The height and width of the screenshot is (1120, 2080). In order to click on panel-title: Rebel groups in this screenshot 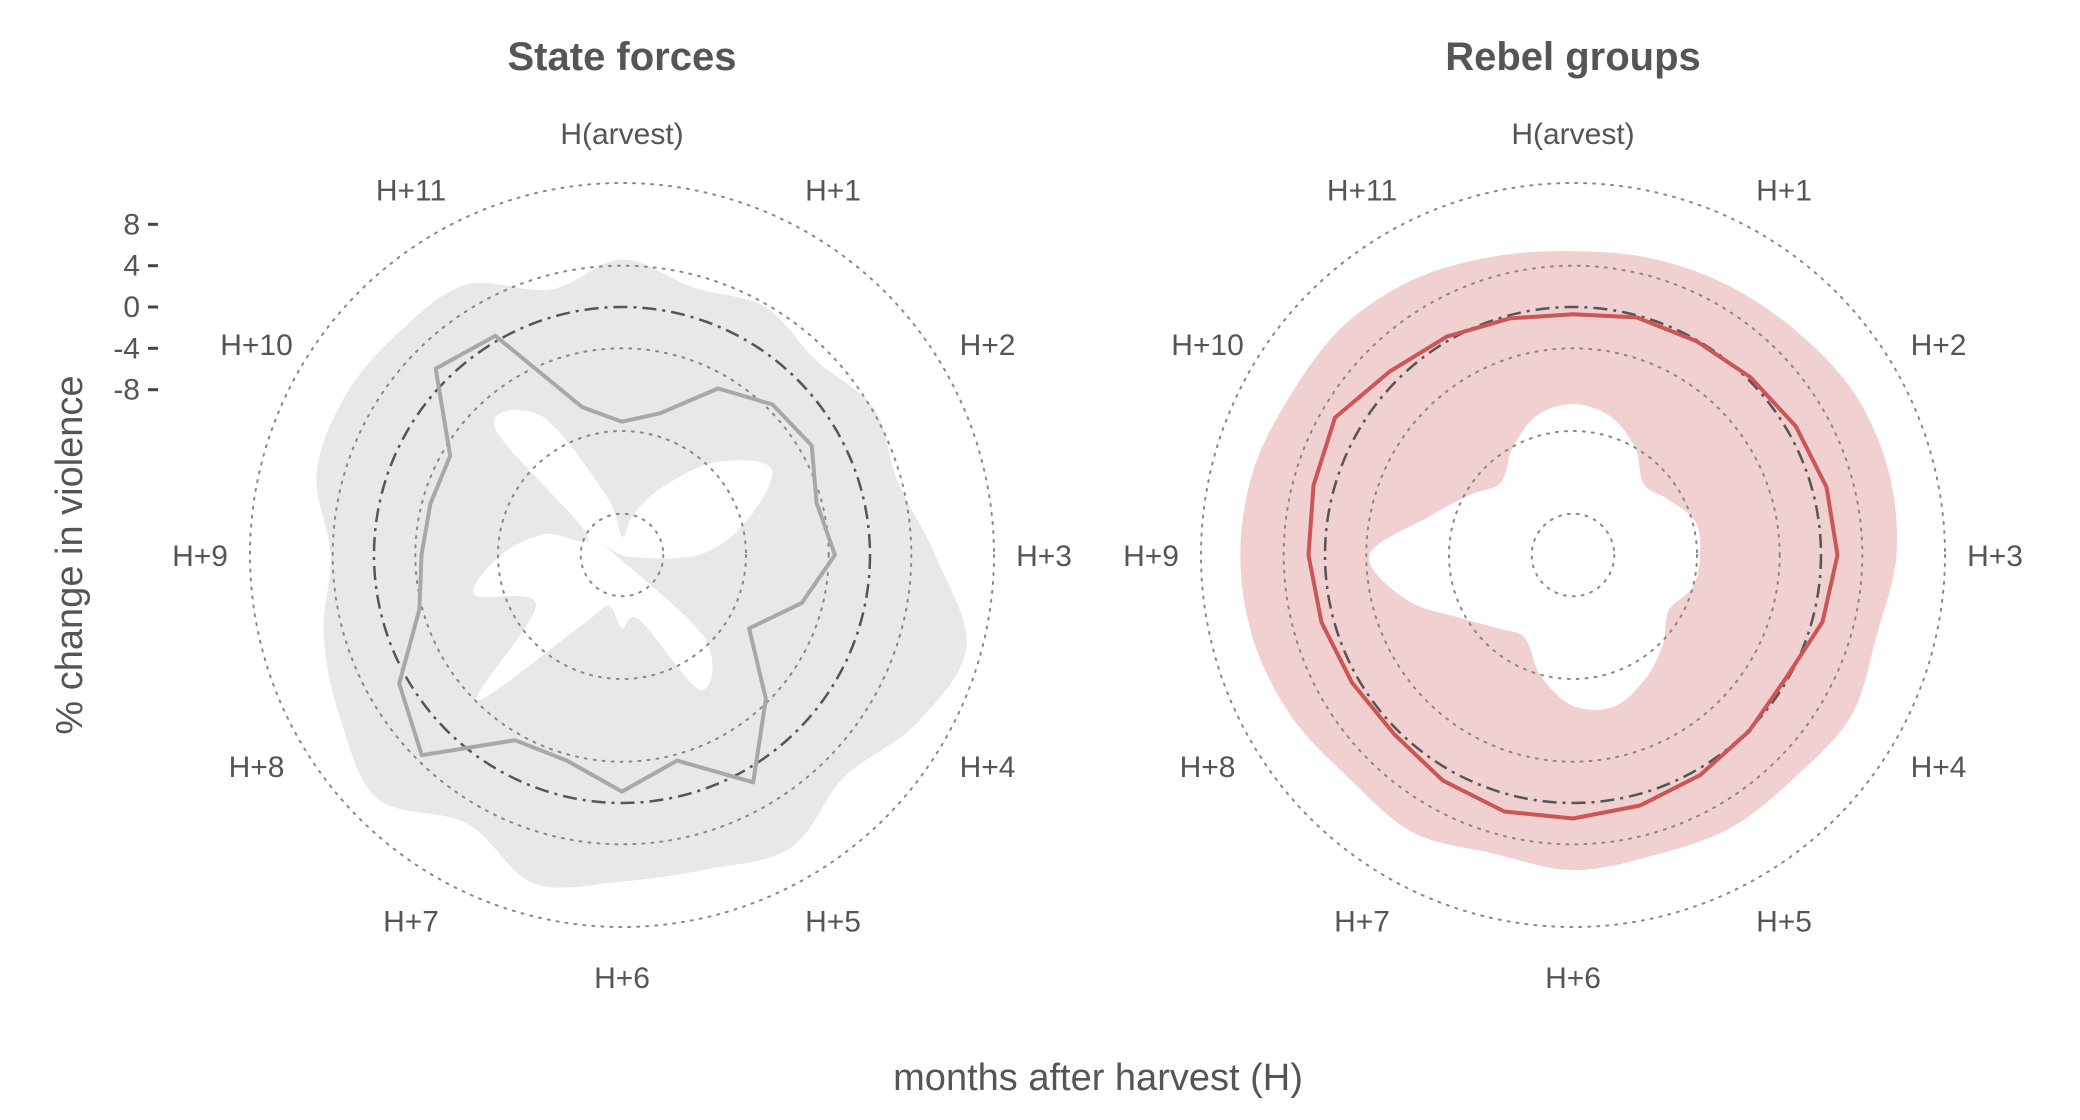, I will do `click(1573, 57)`.